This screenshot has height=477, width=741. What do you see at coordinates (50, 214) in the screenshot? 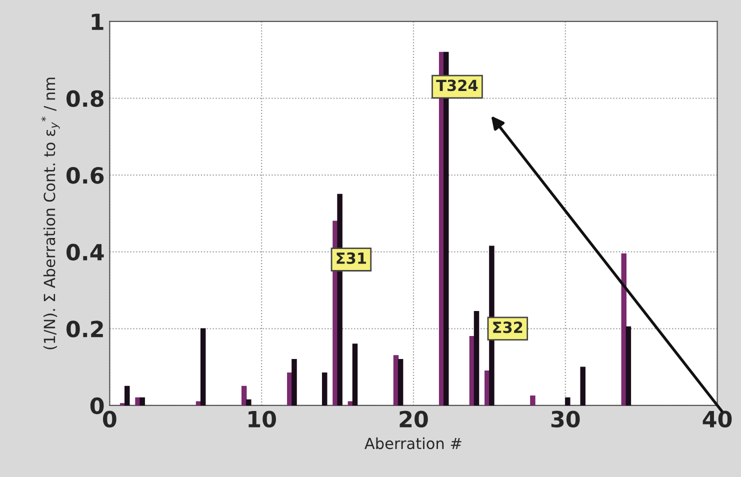
I see `y-axis-title: (1/N). Σ Aberration Cont. to ε$_{y}$$^{*}$ / nm` at bounding box center [50, 214].